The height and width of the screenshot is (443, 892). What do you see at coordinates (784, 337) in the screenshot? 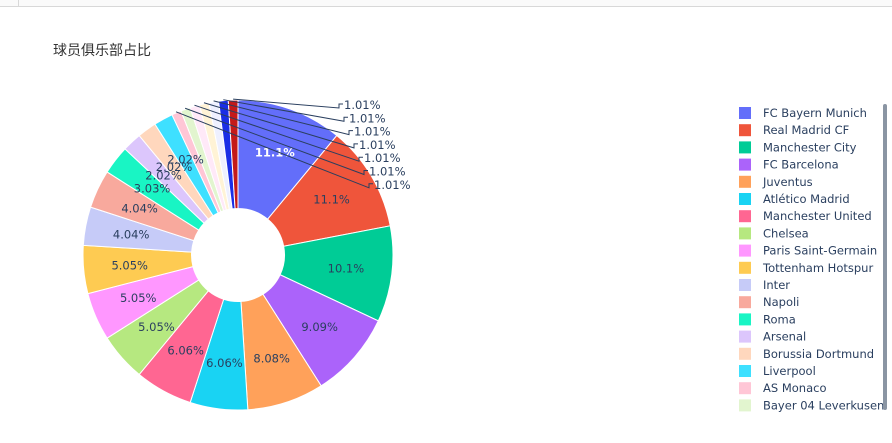
I see `legend-label: Arsenal` at bounding box center [784, 337].